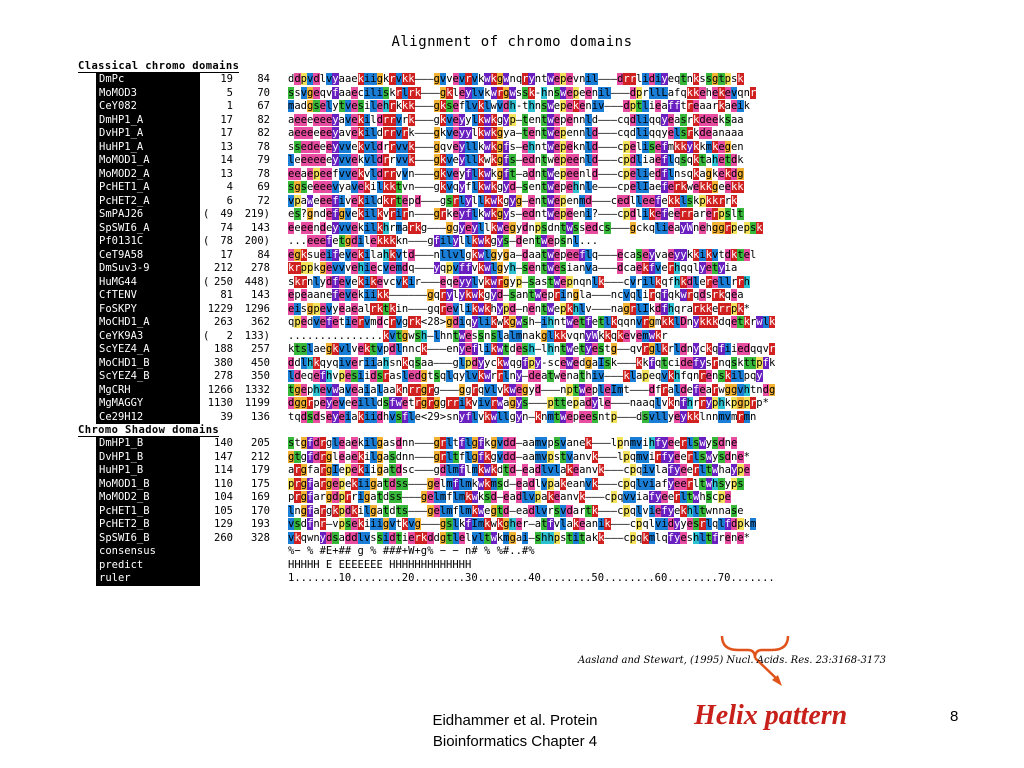  What do you see at coordinates (223, 268) in the screenshot?
I see `range-start: 212` at bounding box center [223, 268].